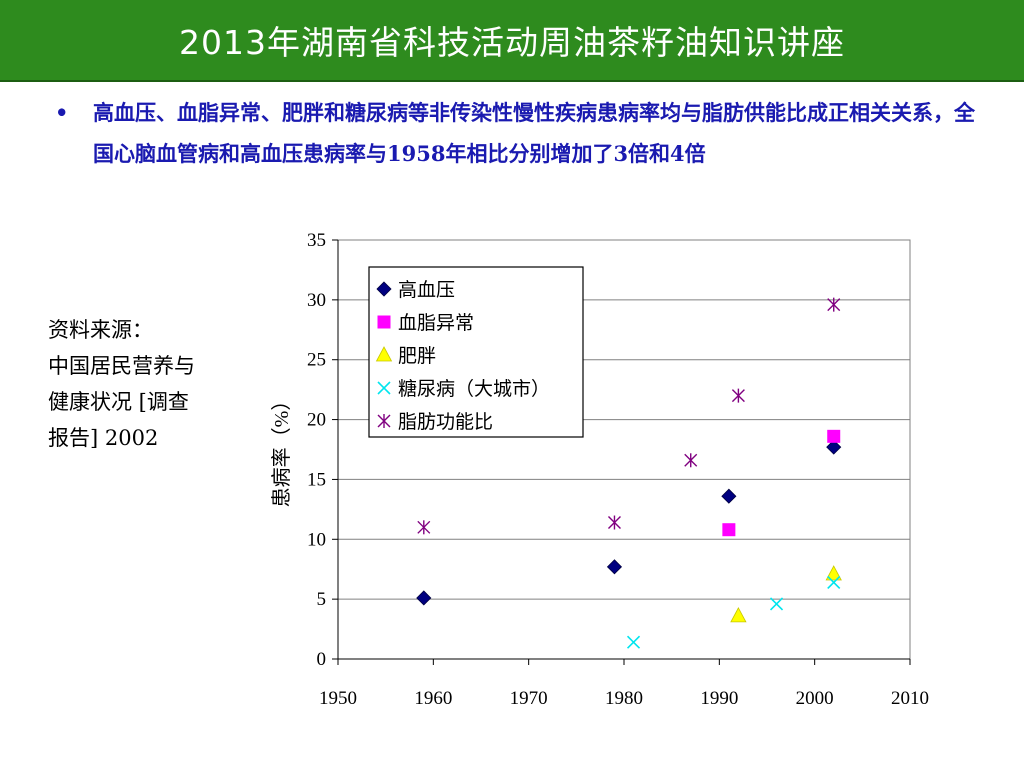 The height and width of the screenshot is (768, 1024). Describe the element at coordinates (316, 300) in the screenshot. I see `y-tick-label: 30` at that location.